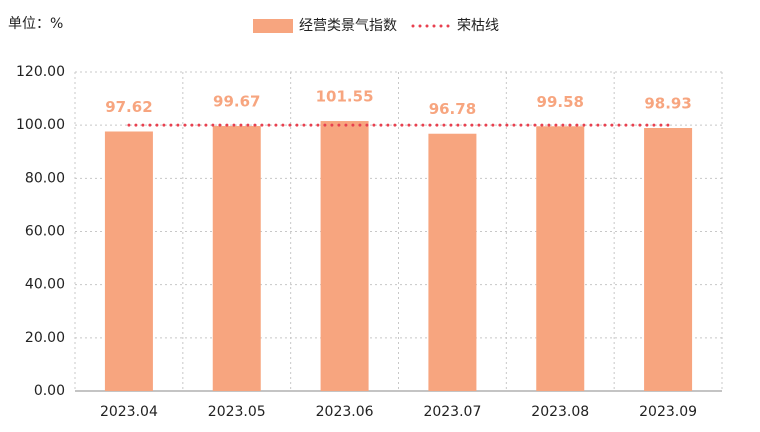  Describe the element at coordinates (49, 391) in the screenshot. I see `y-tick-label: 0.00` at that location.